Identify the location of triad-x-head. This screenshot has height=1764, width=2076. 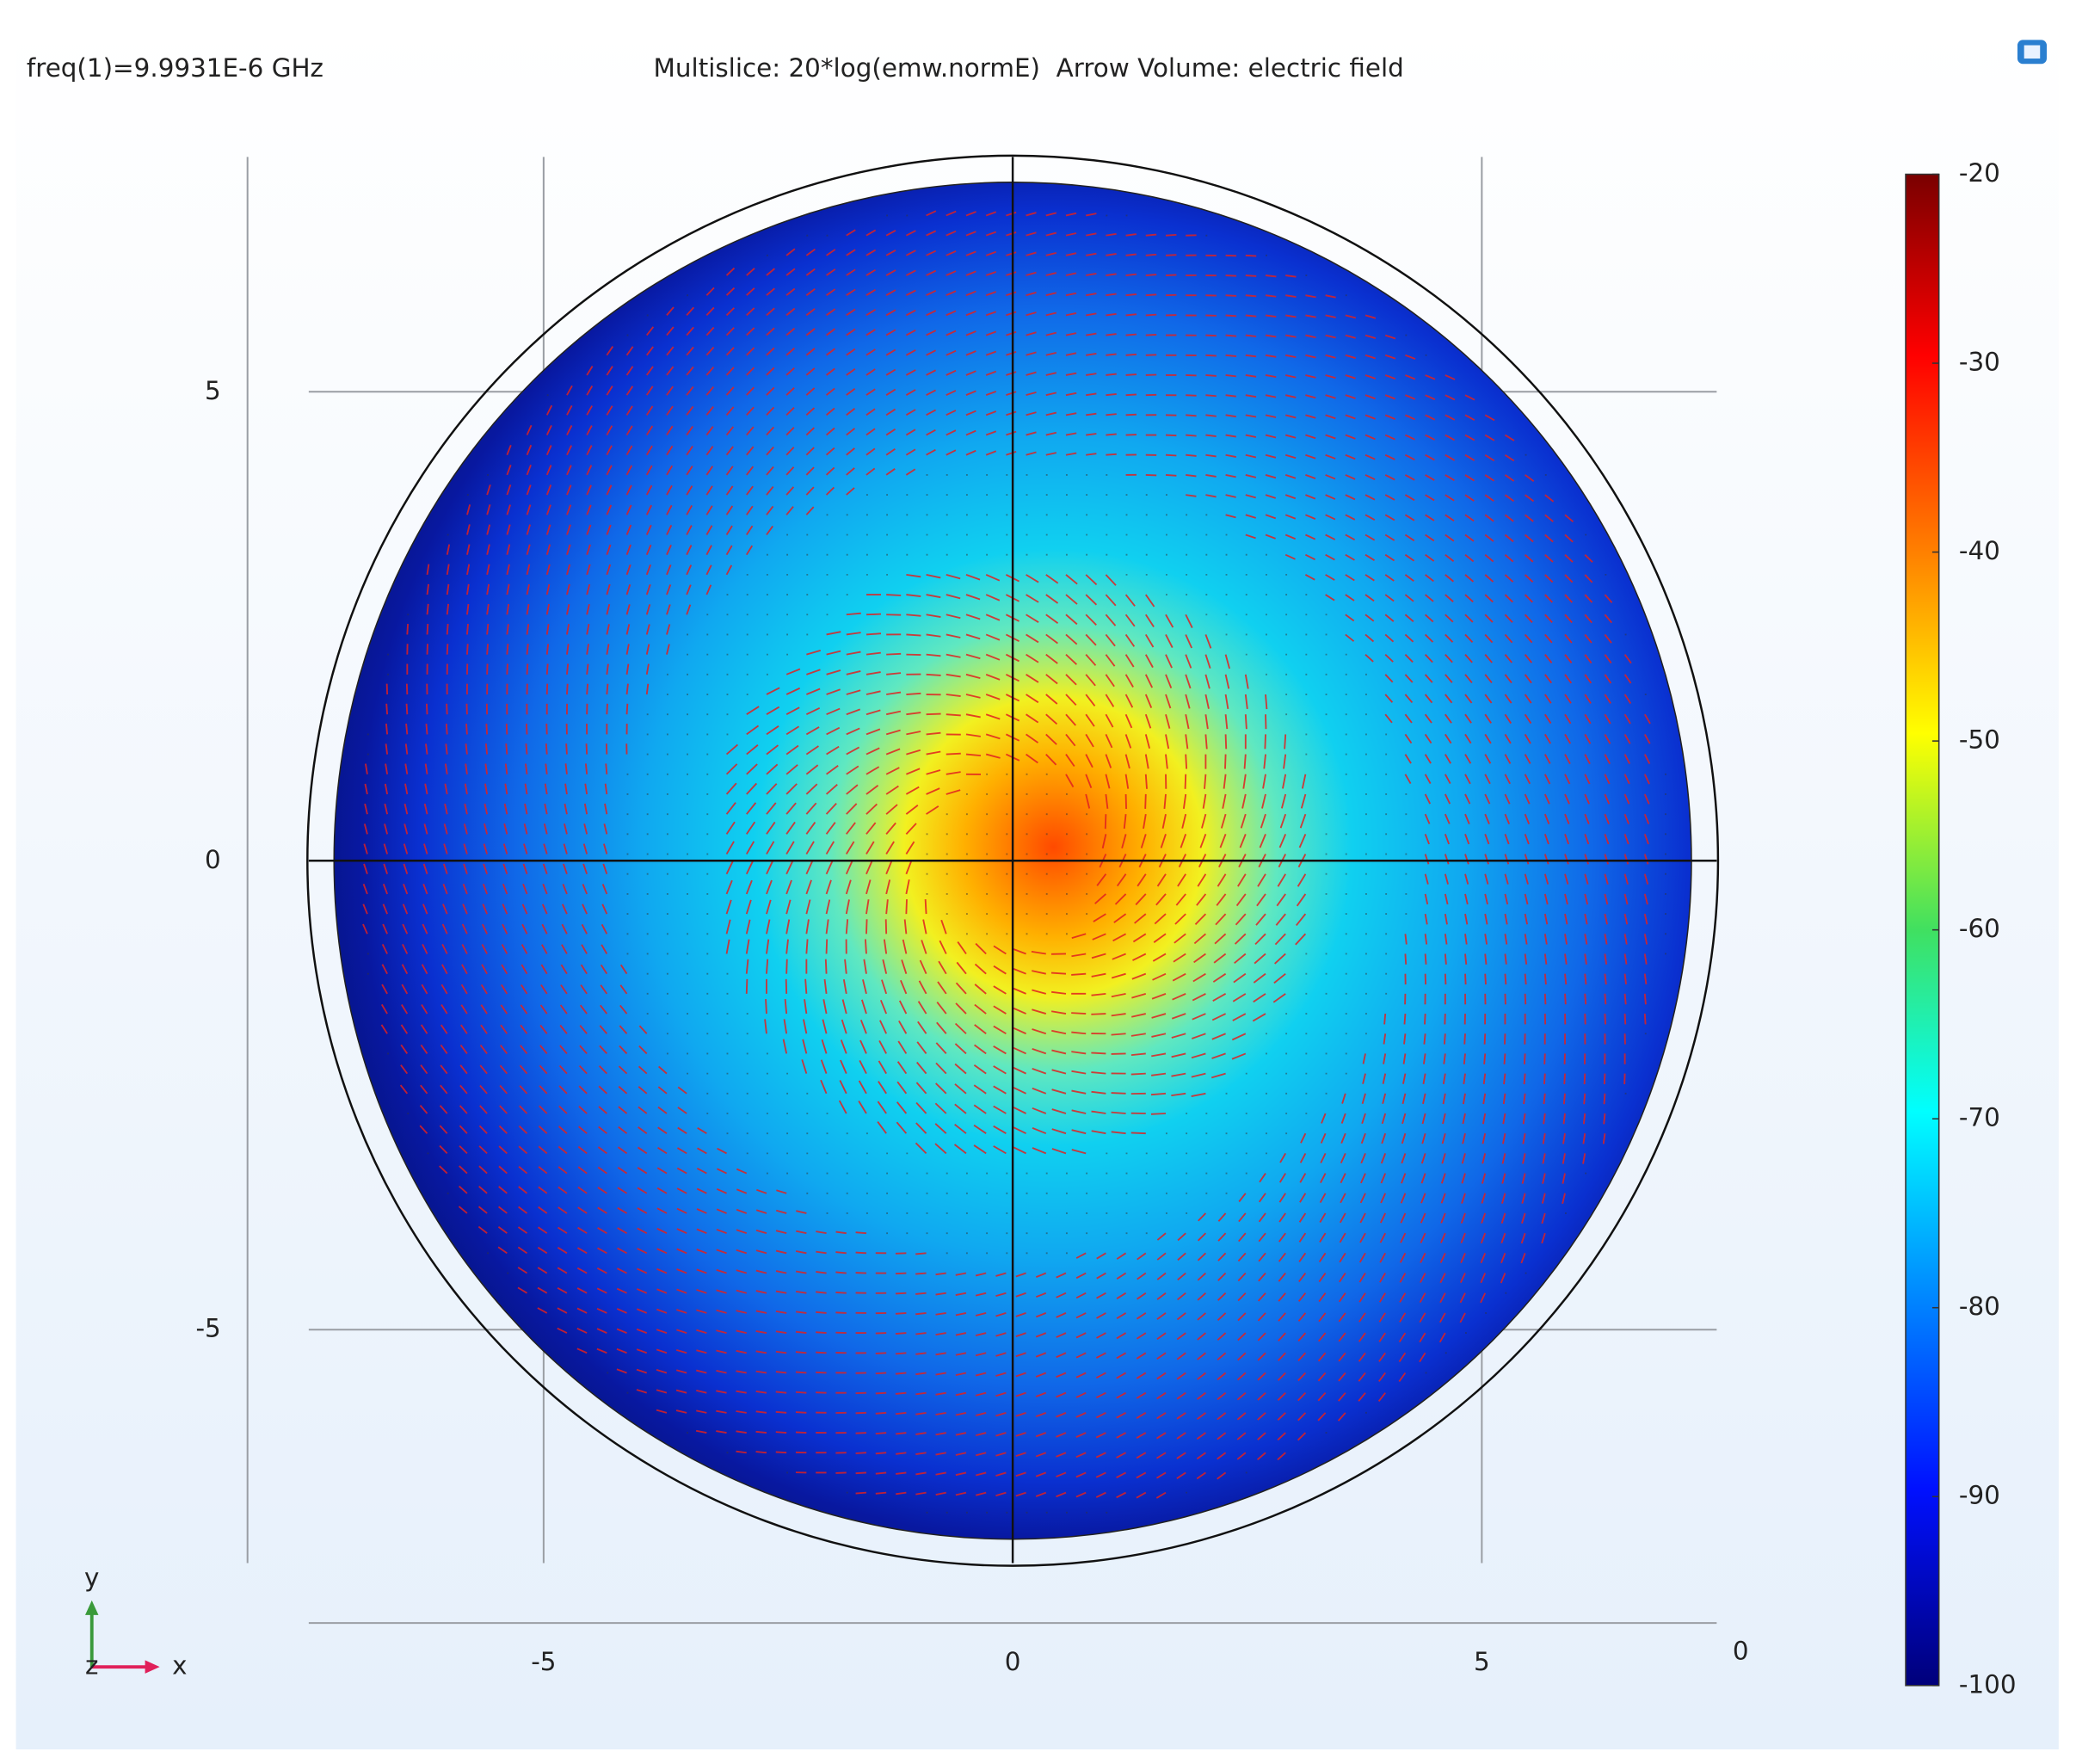
(152, 1667).